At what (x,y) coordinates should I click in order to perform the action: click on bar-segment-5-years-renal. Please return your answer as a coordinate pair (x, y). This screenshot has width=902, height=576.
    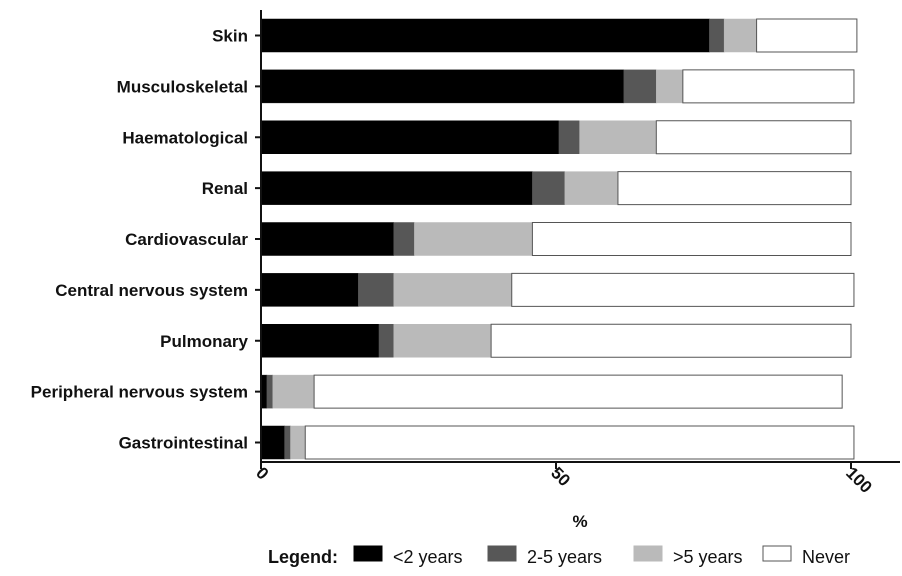
    Looking at the image, I should click on (591, 188).